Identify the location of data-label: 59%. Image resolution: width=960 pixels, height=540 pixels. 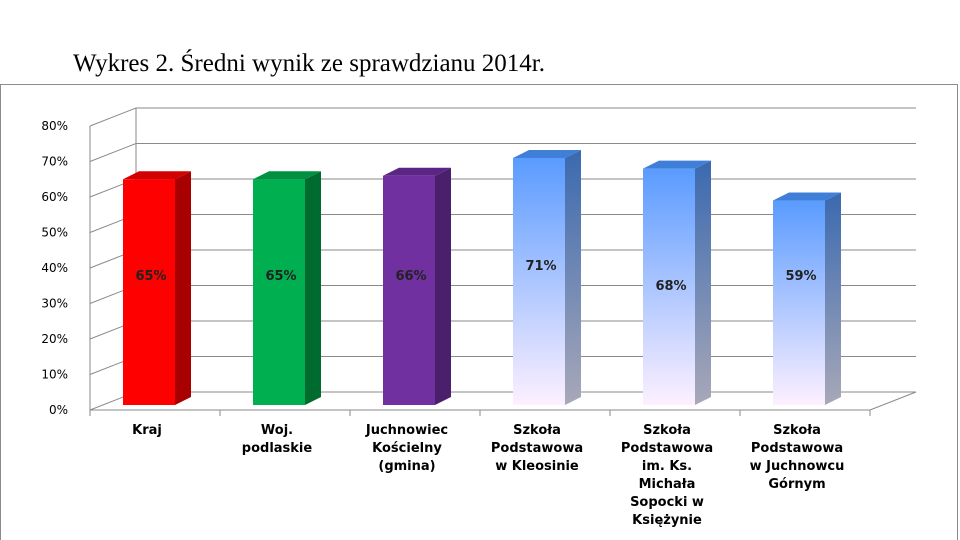
(800, 276).